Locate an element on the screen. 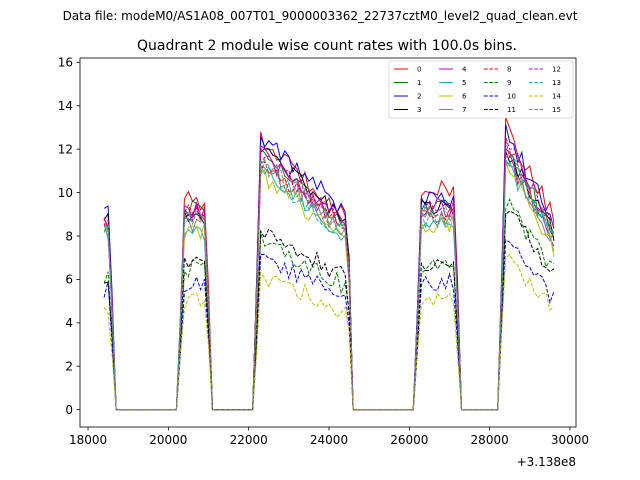 This screenshot has width=640, height=480. legend-label-4: 4 is located at coordinates (464, 70).